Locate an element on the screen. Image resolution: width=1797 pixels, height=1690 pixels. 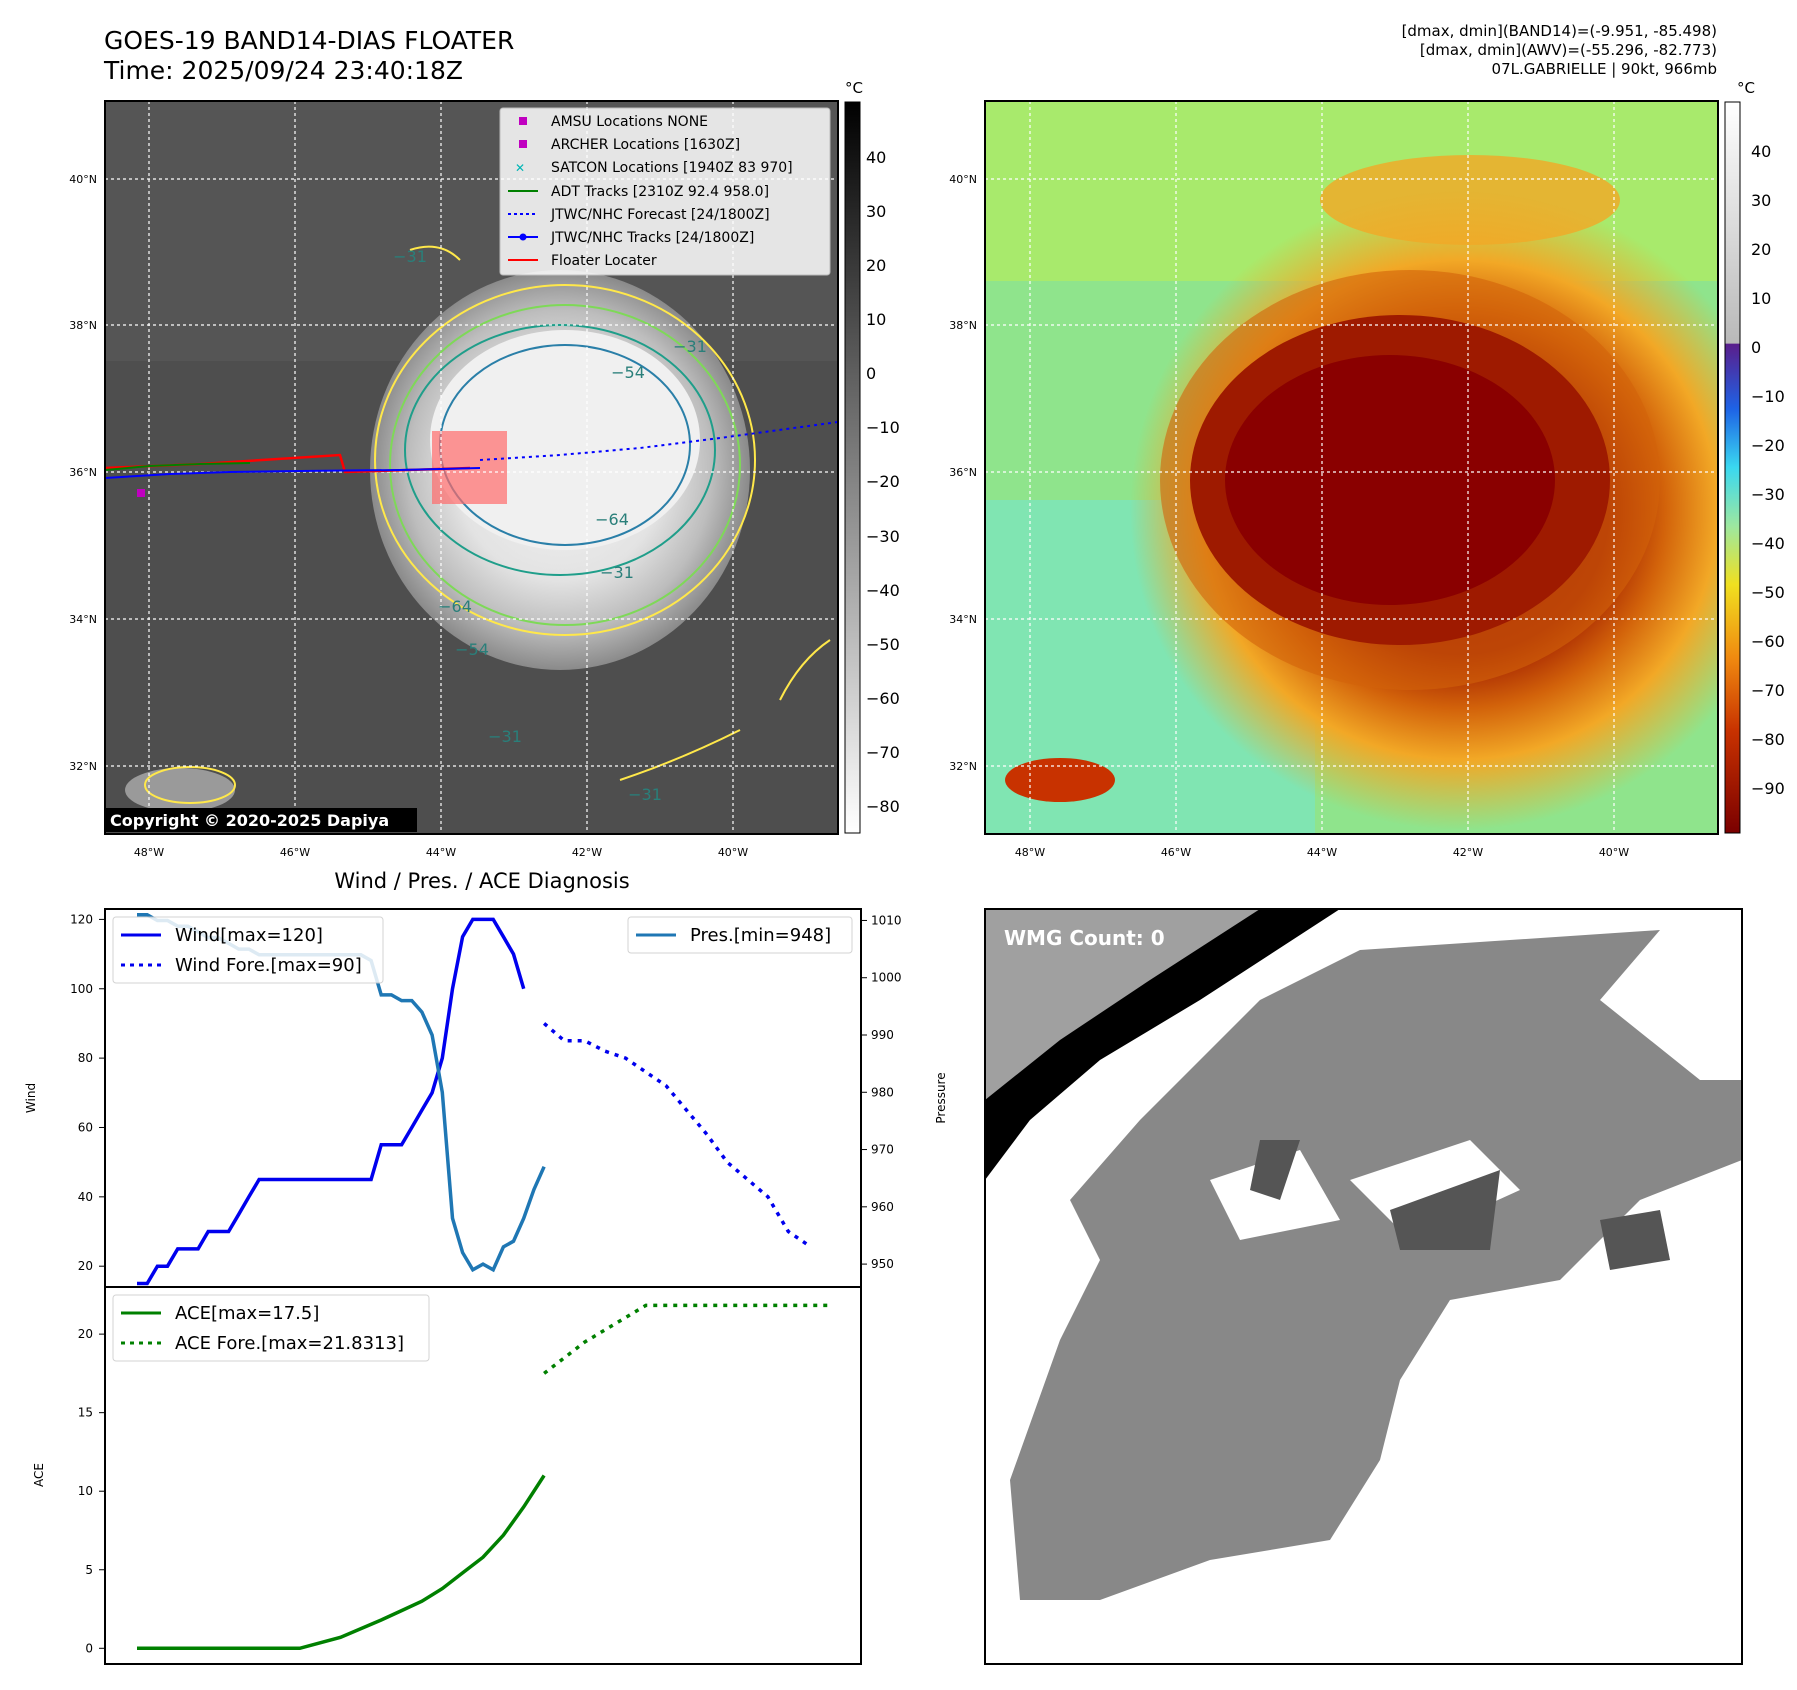
title-satellite: GOES-19 BAND14-DIAS FLOATER is located at coordinates (309, 40).